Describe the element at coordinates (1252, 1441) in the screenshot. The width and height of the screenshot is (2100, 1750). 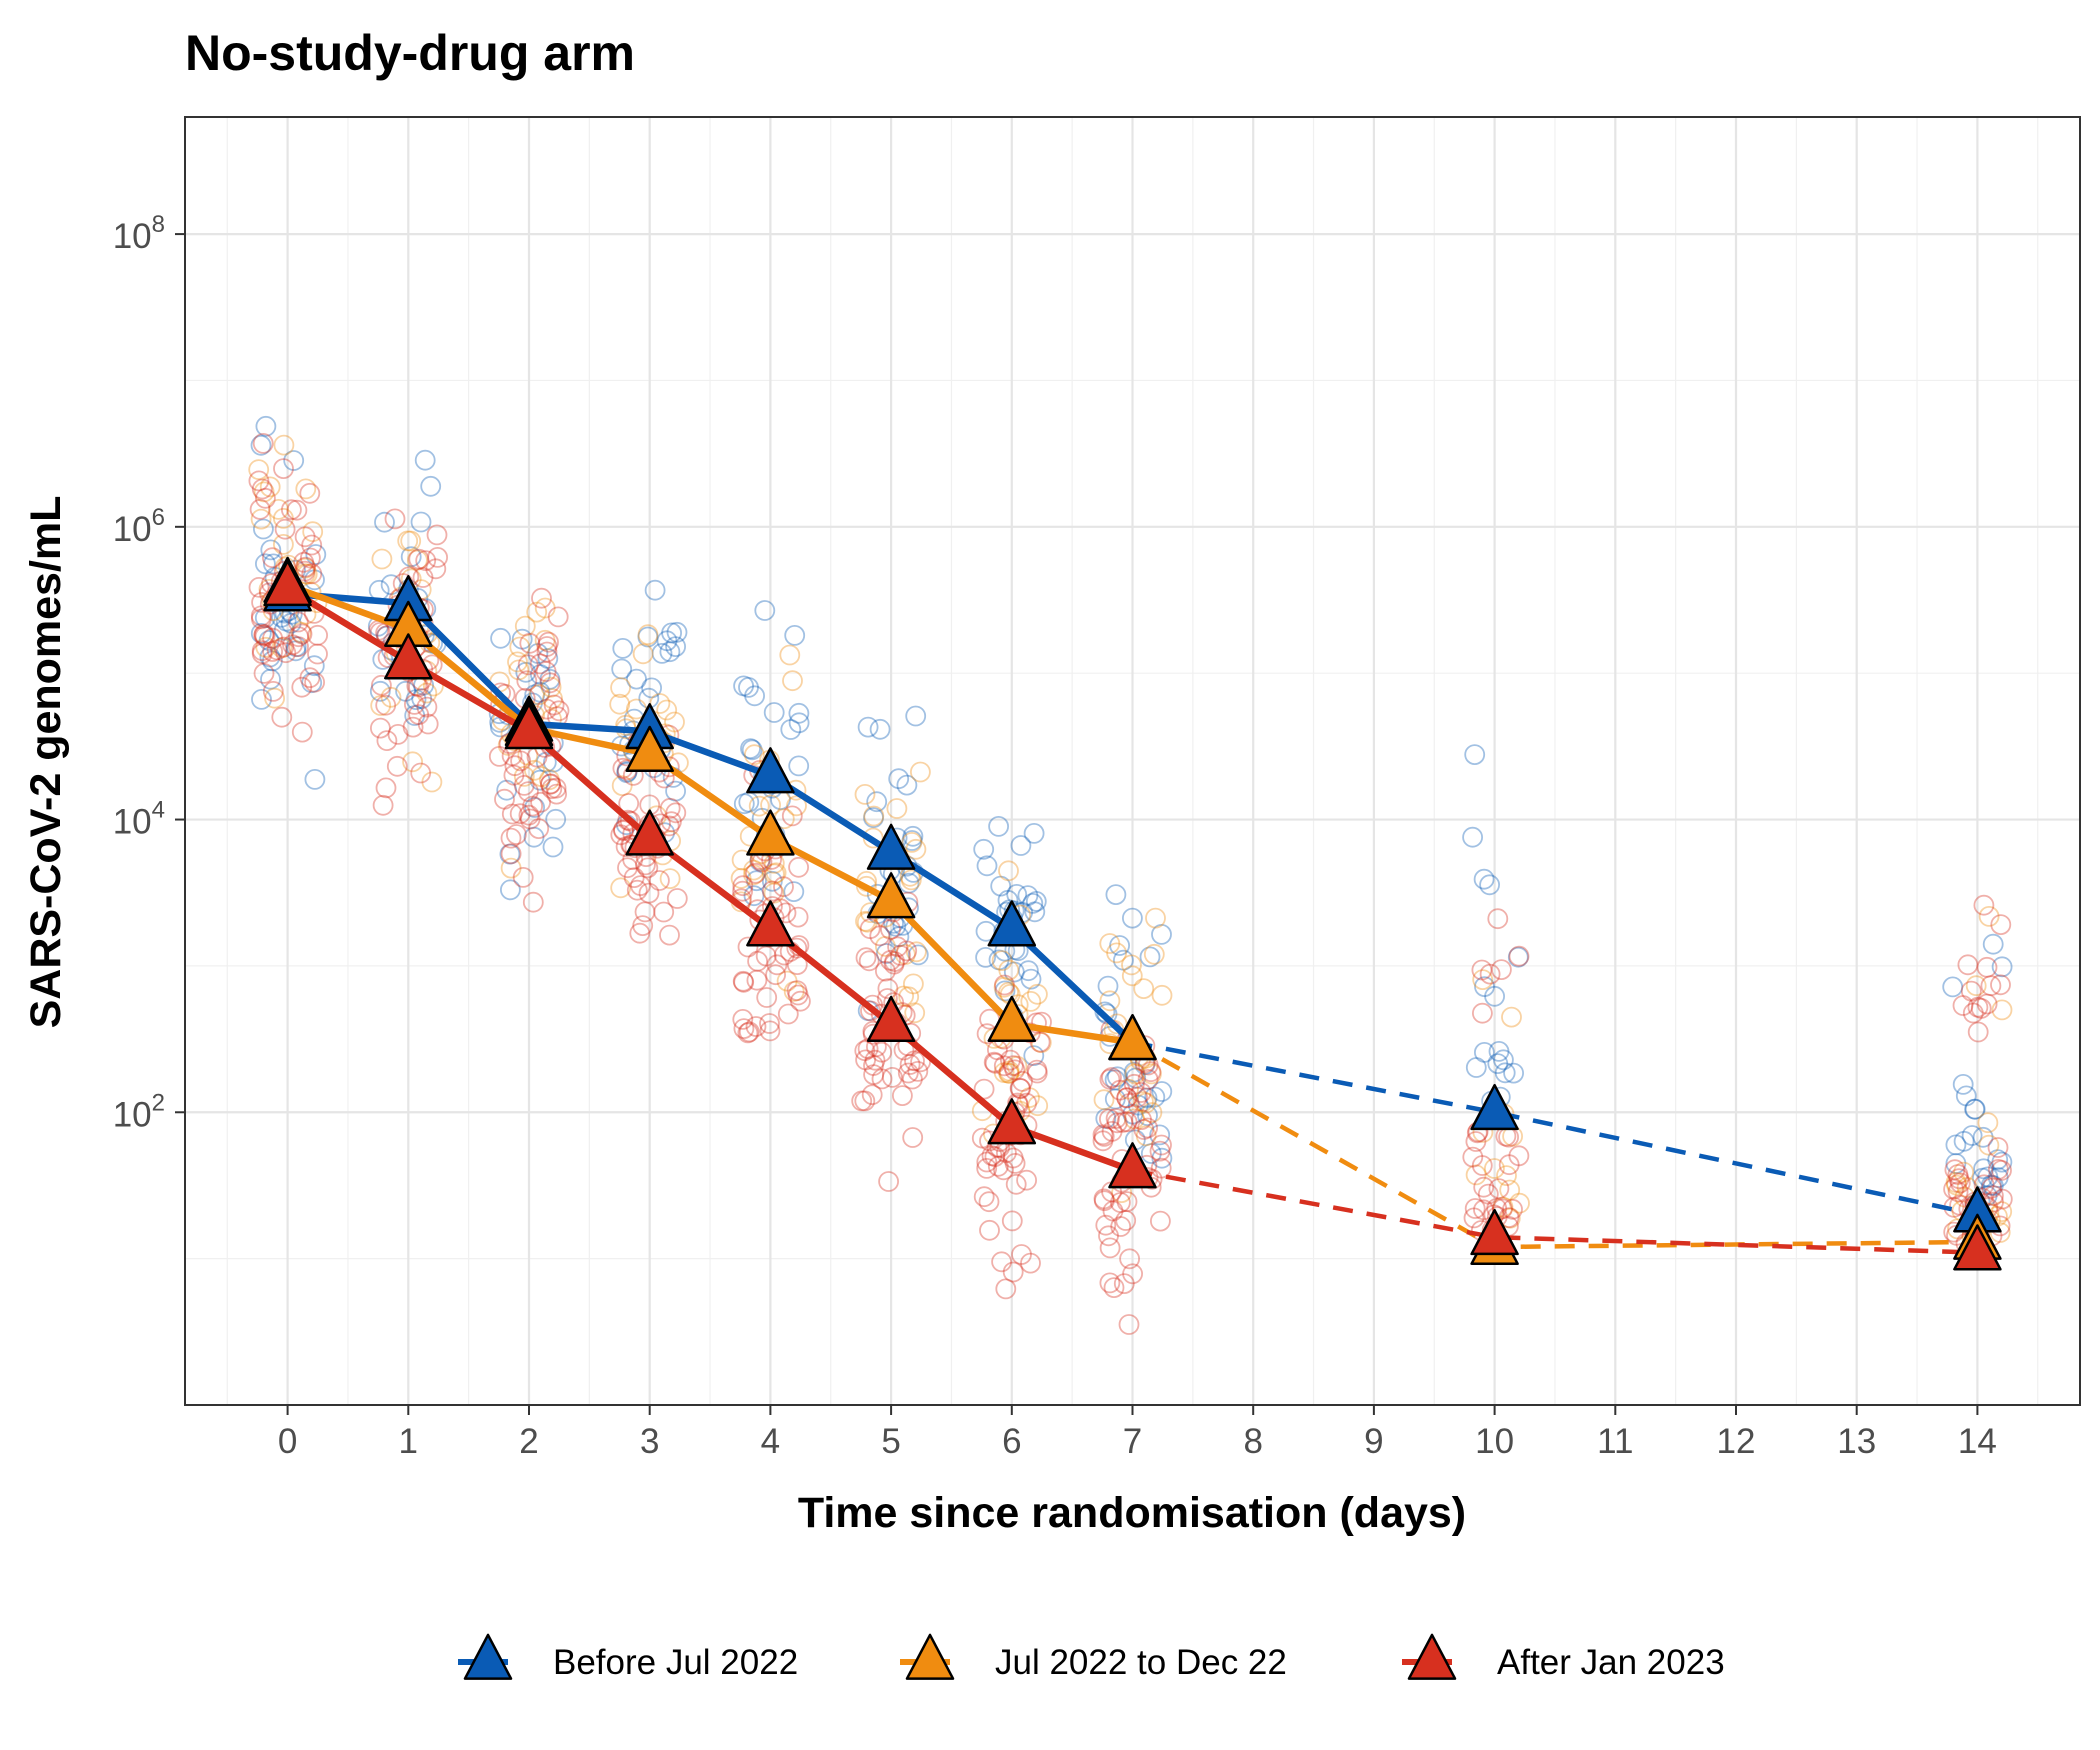
I see `x-tick-label: 8` at that location.